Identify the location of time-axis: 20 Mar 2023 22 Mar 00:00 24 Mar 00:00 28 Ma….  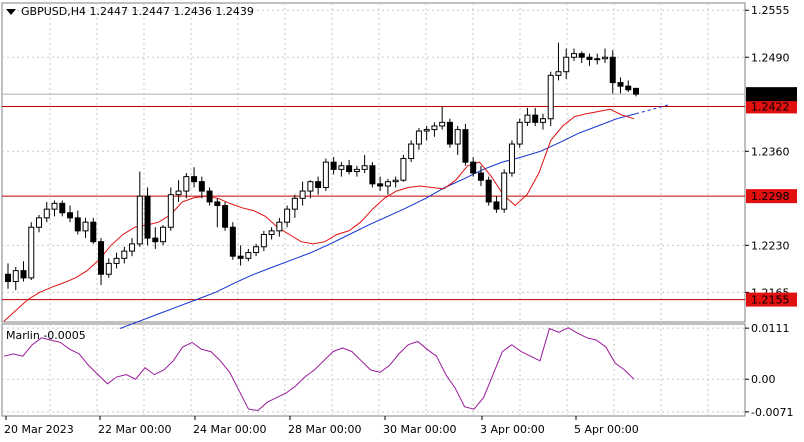
(321, 426).